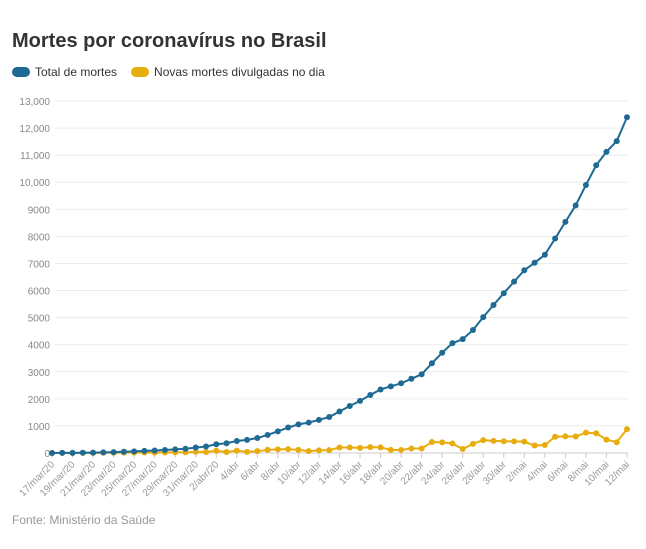 This screenshot has width=646, height=549. Describe the element at coordinates (251, 471) in the screenshot. I see `x-tick-label: 6/abr` at that location.